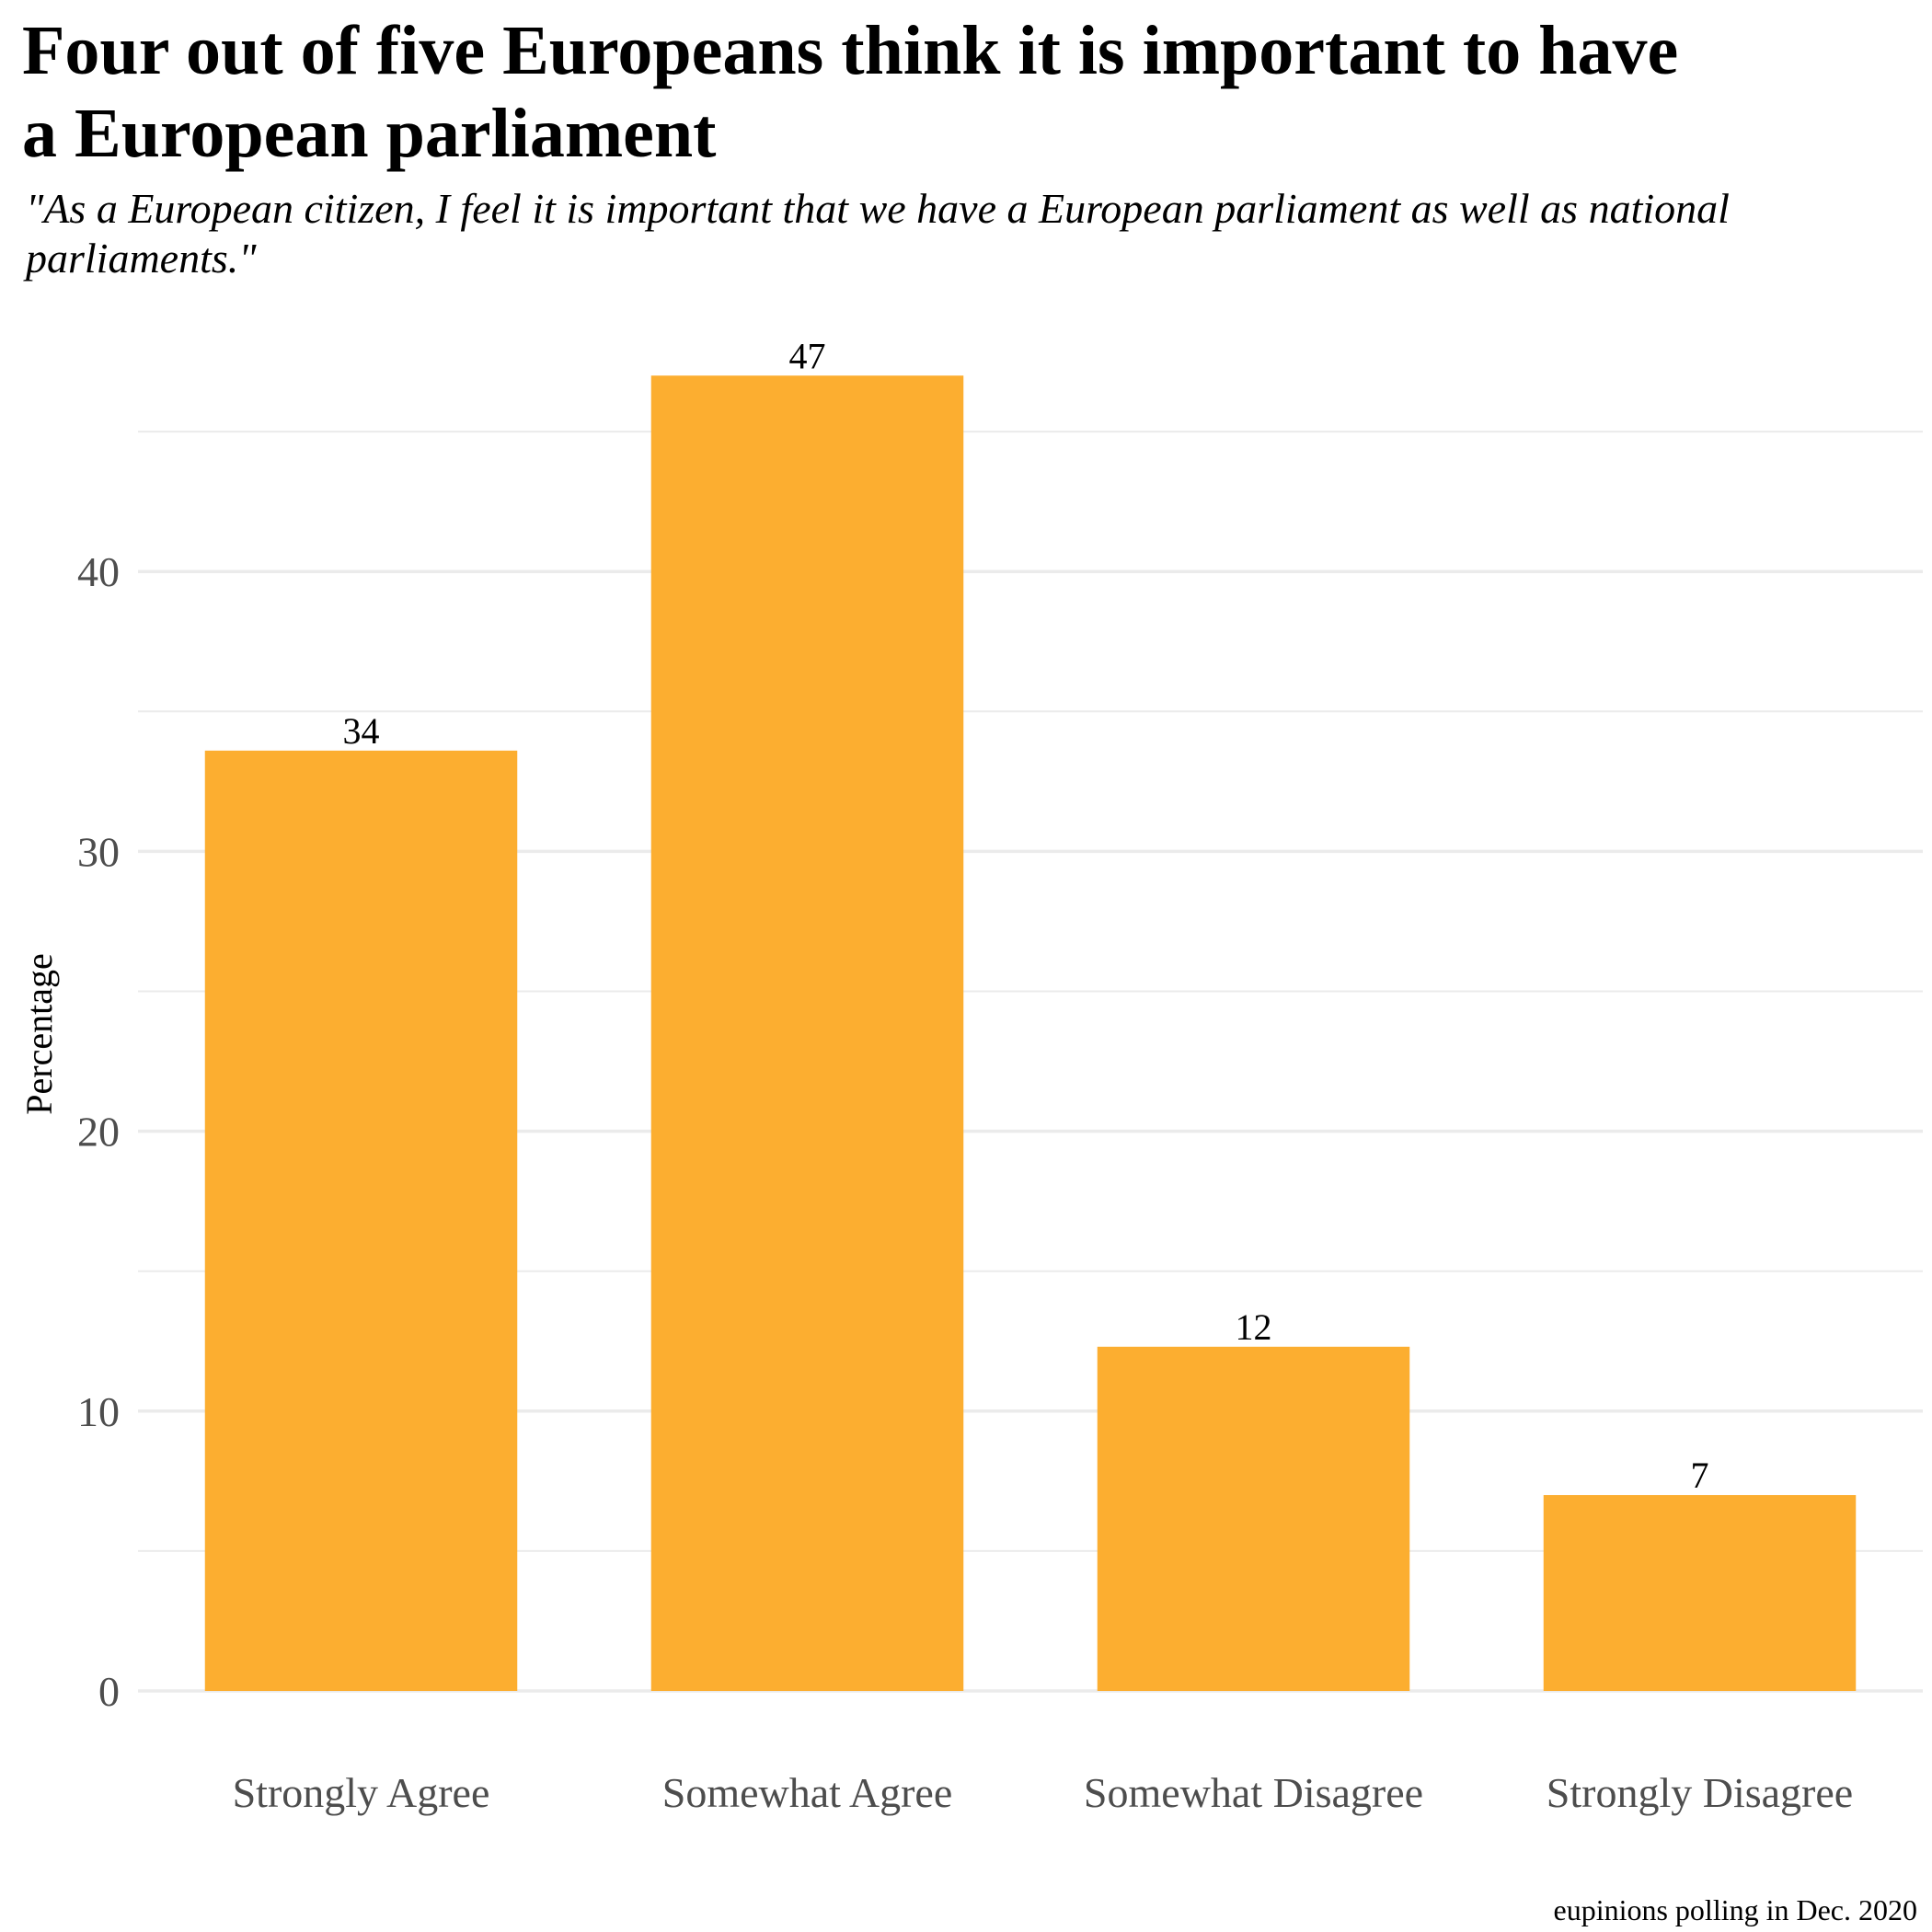 The width and height of the screenshot is (1932, 1932). Describe the element at coordinates (361, 731) in the screenshot. I see `bar-value-label: 34` at that location.